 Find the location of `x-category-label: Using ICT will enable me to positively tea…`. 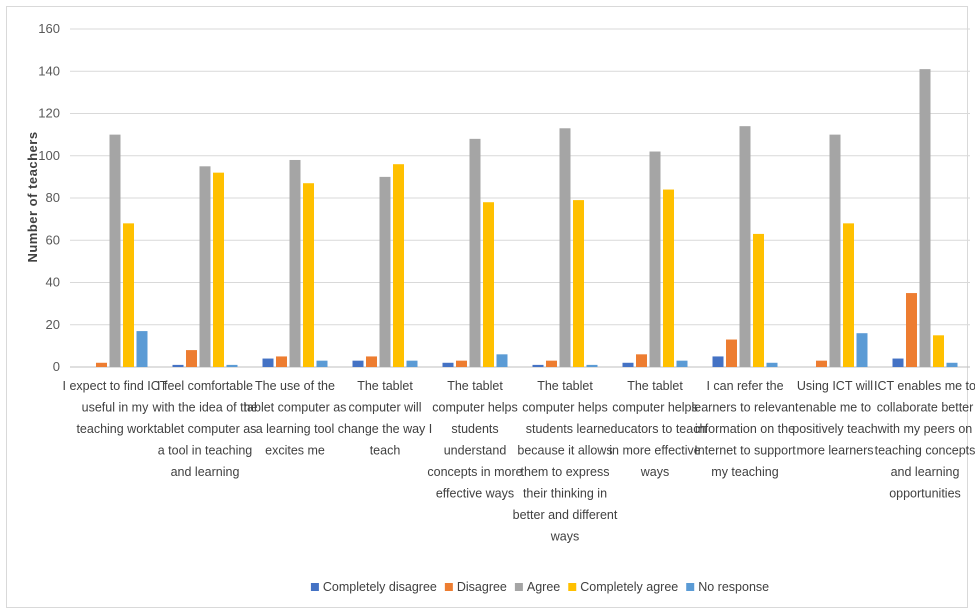

x-category-label: Using ICT will enable me to positively tea… is located at coordinates (835, 418).